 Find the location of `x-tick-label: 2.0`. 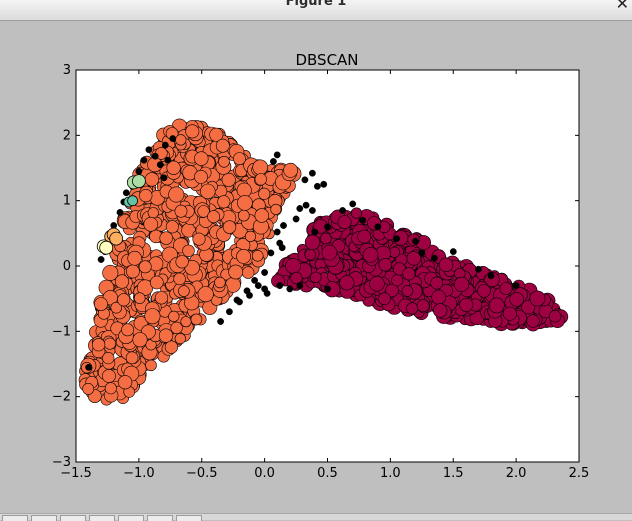

x-tick-label: 2.0 is located at coordinates (516, 473).